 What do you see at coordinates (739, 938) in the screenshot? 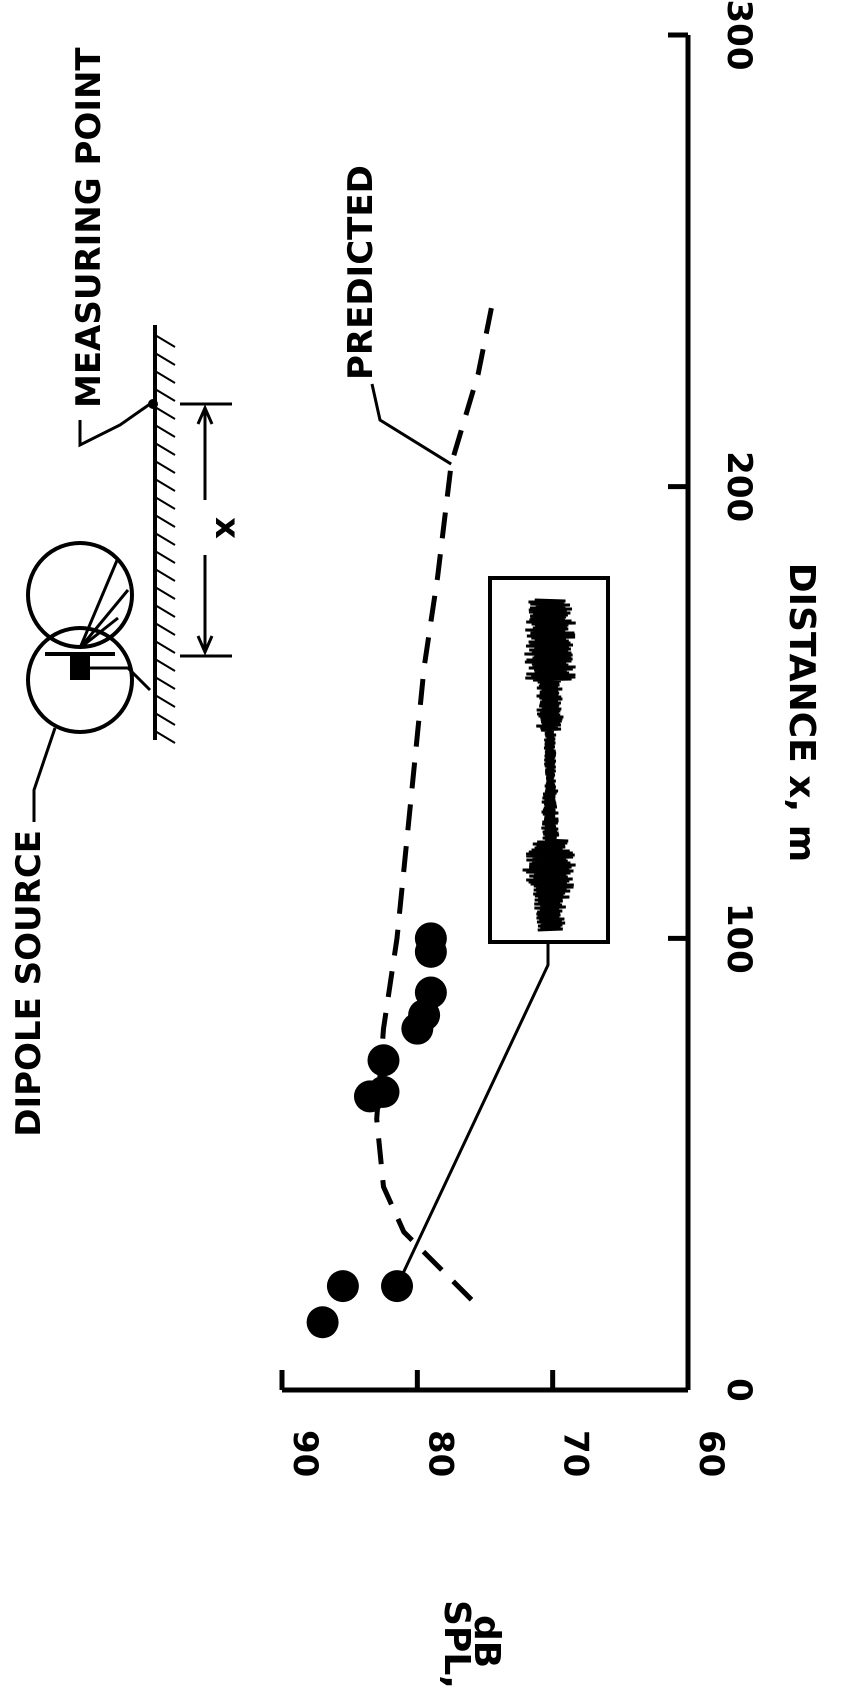
I see `distance-tick-label: 100` at bounding box center [739, 938].